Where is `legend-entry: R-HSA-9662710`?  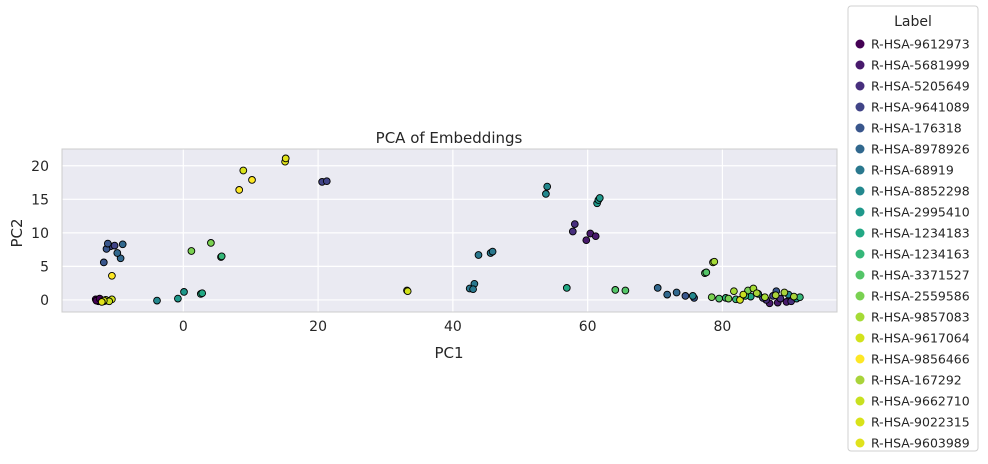 legend-entry: R-HSA-9662710 is located at coordinates (912, 401).